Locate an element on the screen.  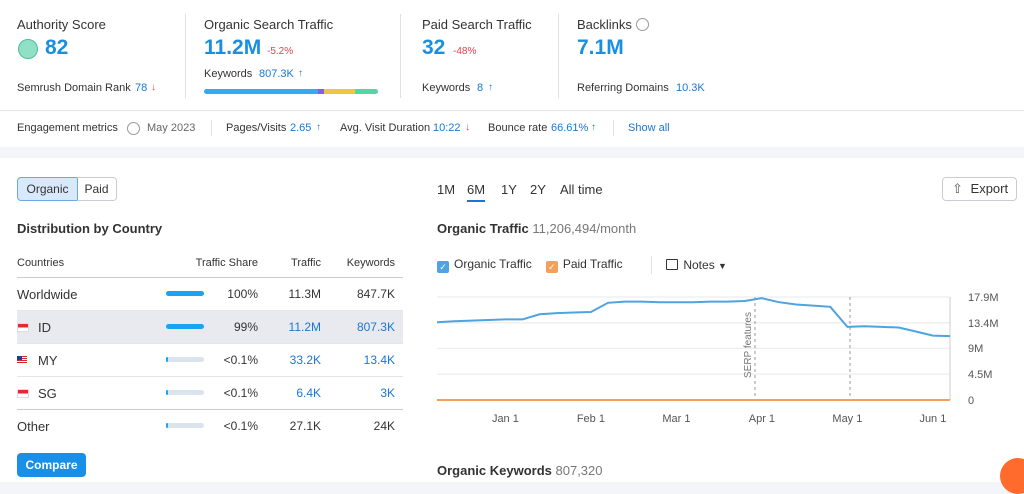
chart-subtitle: 11,206,494/month is located at coordinates (584, 228).